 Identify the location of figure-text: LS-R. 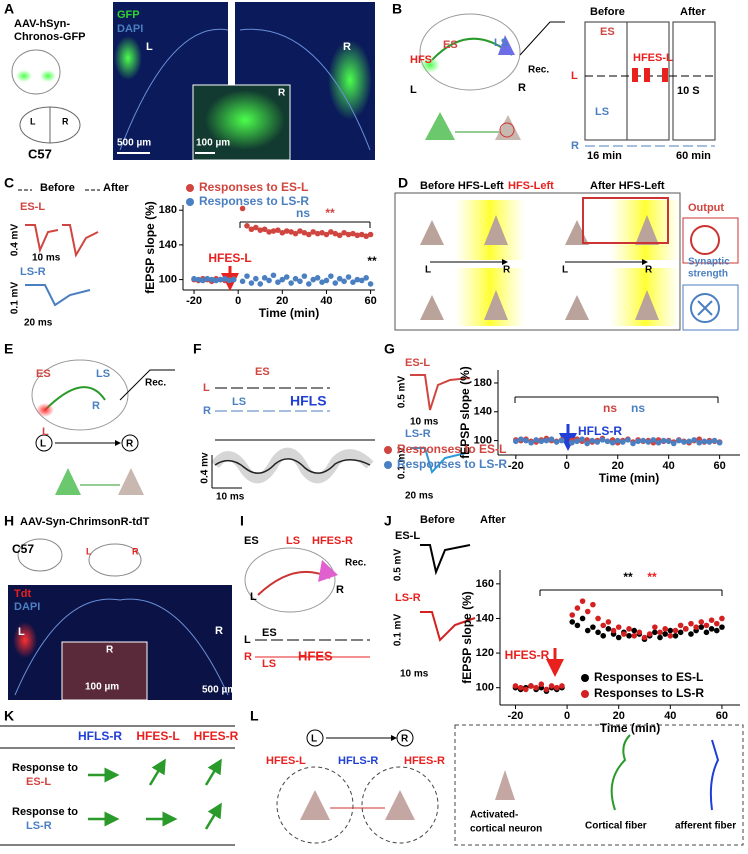
(418, 434).